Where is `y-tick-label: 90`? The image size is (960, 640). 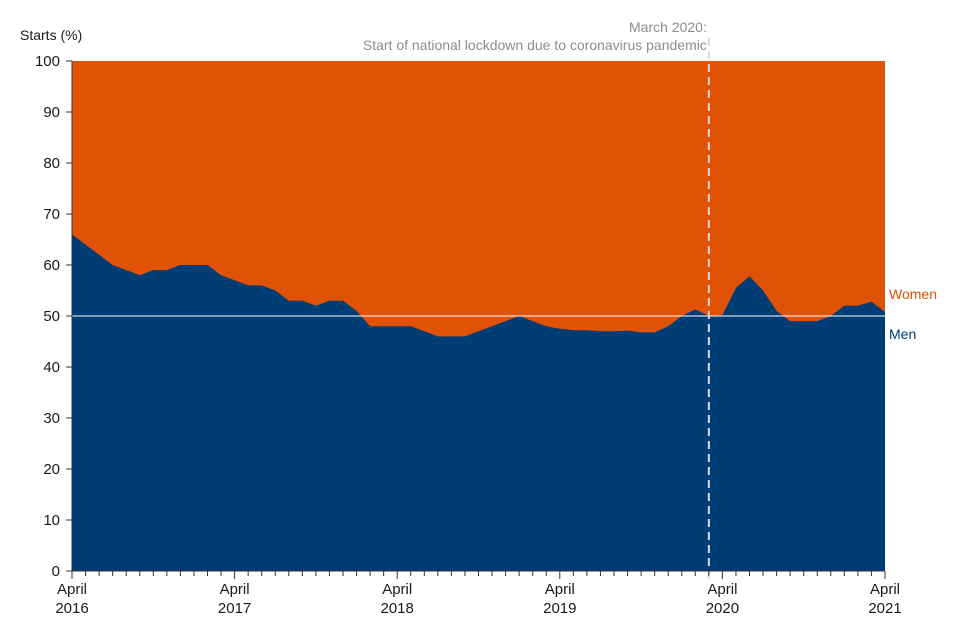 y-tick-label: 90 is located at coordinates (51, 112).